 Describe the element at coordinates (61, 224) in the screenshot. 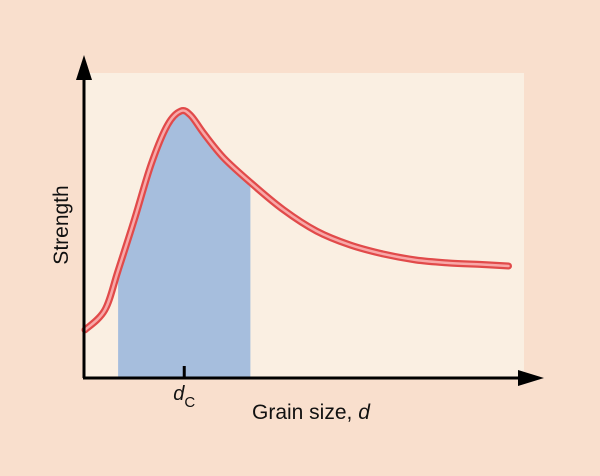

I see `y-axis-label: Strength` at that location.